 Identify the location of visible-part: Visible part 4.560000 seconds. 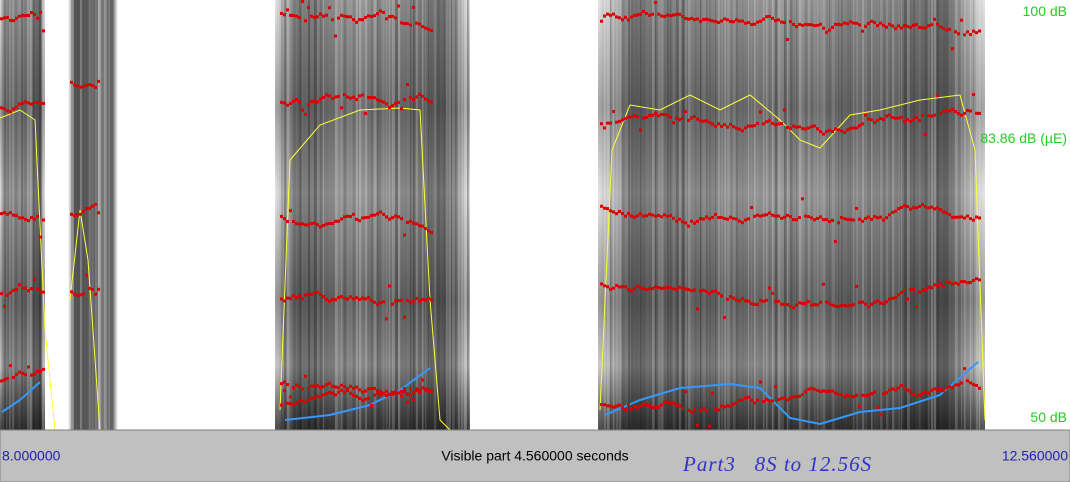
(534, 456).